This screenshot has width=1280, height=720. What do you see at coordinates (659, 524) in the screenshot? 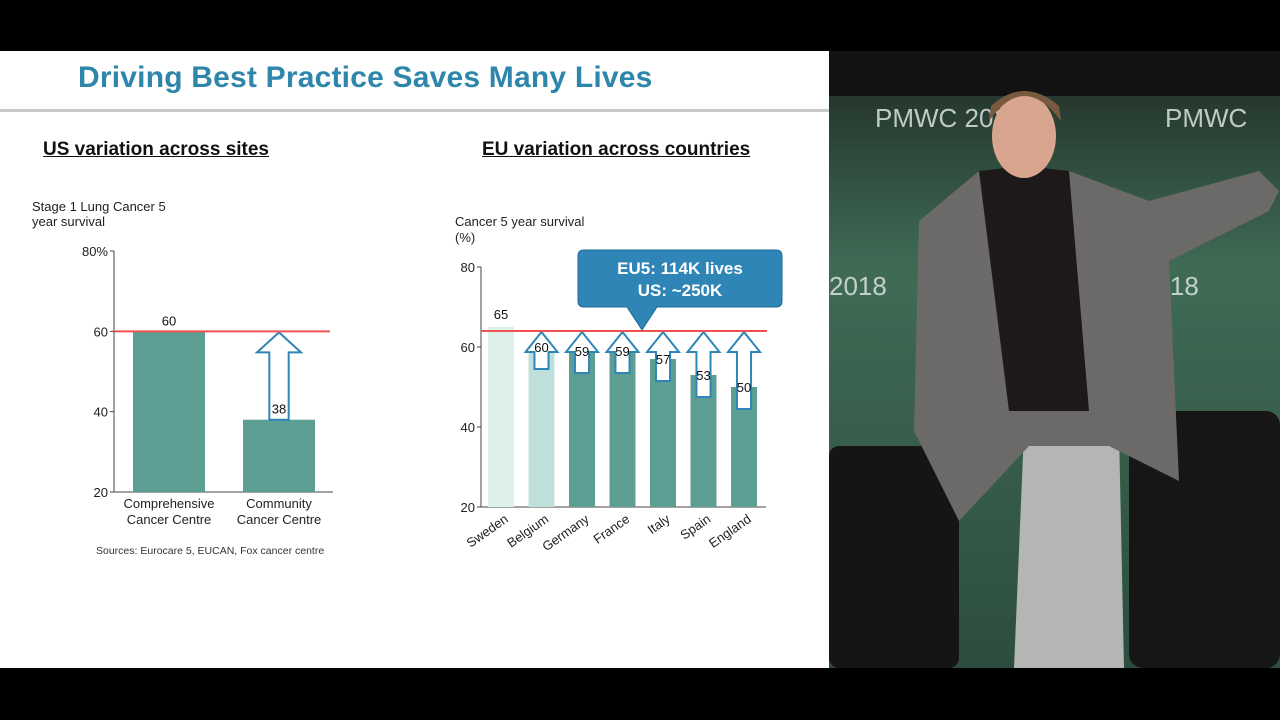
I see `eu-category-label: Italy` at bounding box center [659, 524].